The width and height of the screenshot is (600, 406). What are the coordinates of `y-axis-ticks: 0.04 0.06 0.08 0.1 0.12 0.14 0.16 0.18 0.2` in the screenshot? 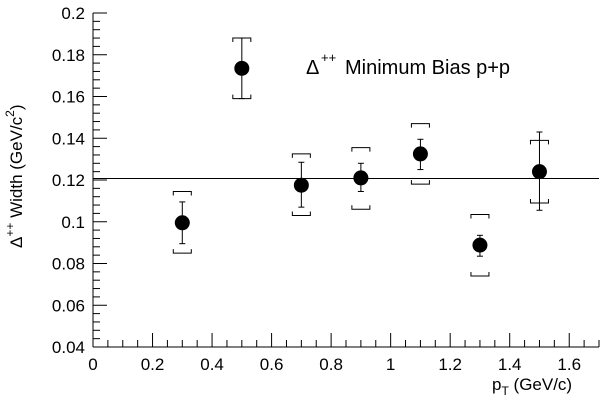 It's located at (79, 180).